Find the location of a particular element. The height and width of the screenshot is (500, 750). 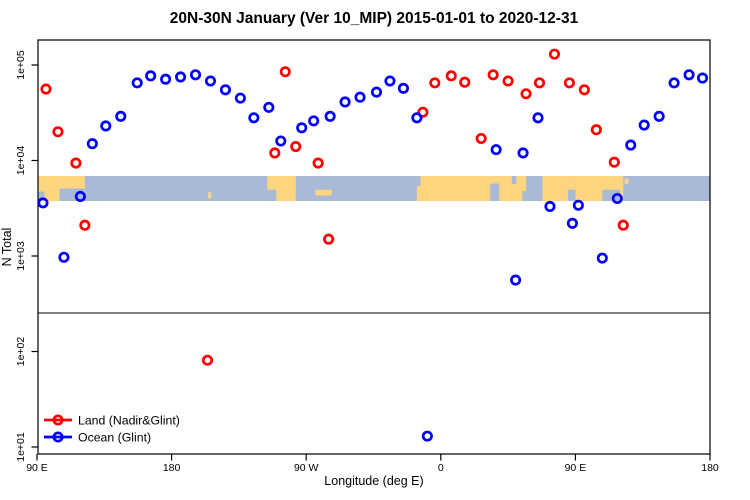

y-tick-label: 1e+03 is located at coordinates (21, 256).